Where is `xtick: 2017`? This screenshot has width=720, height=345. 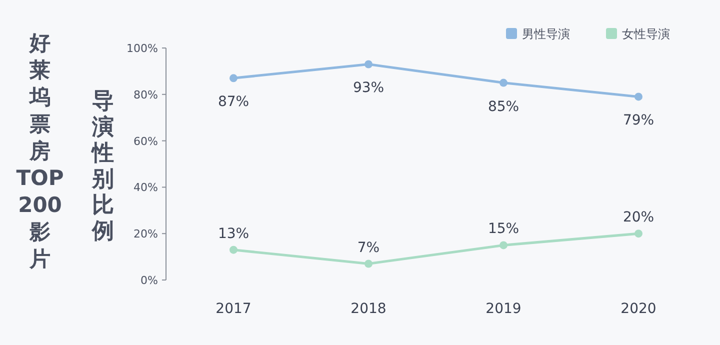
xtick: 2017 is located at coordinates (234, 309).